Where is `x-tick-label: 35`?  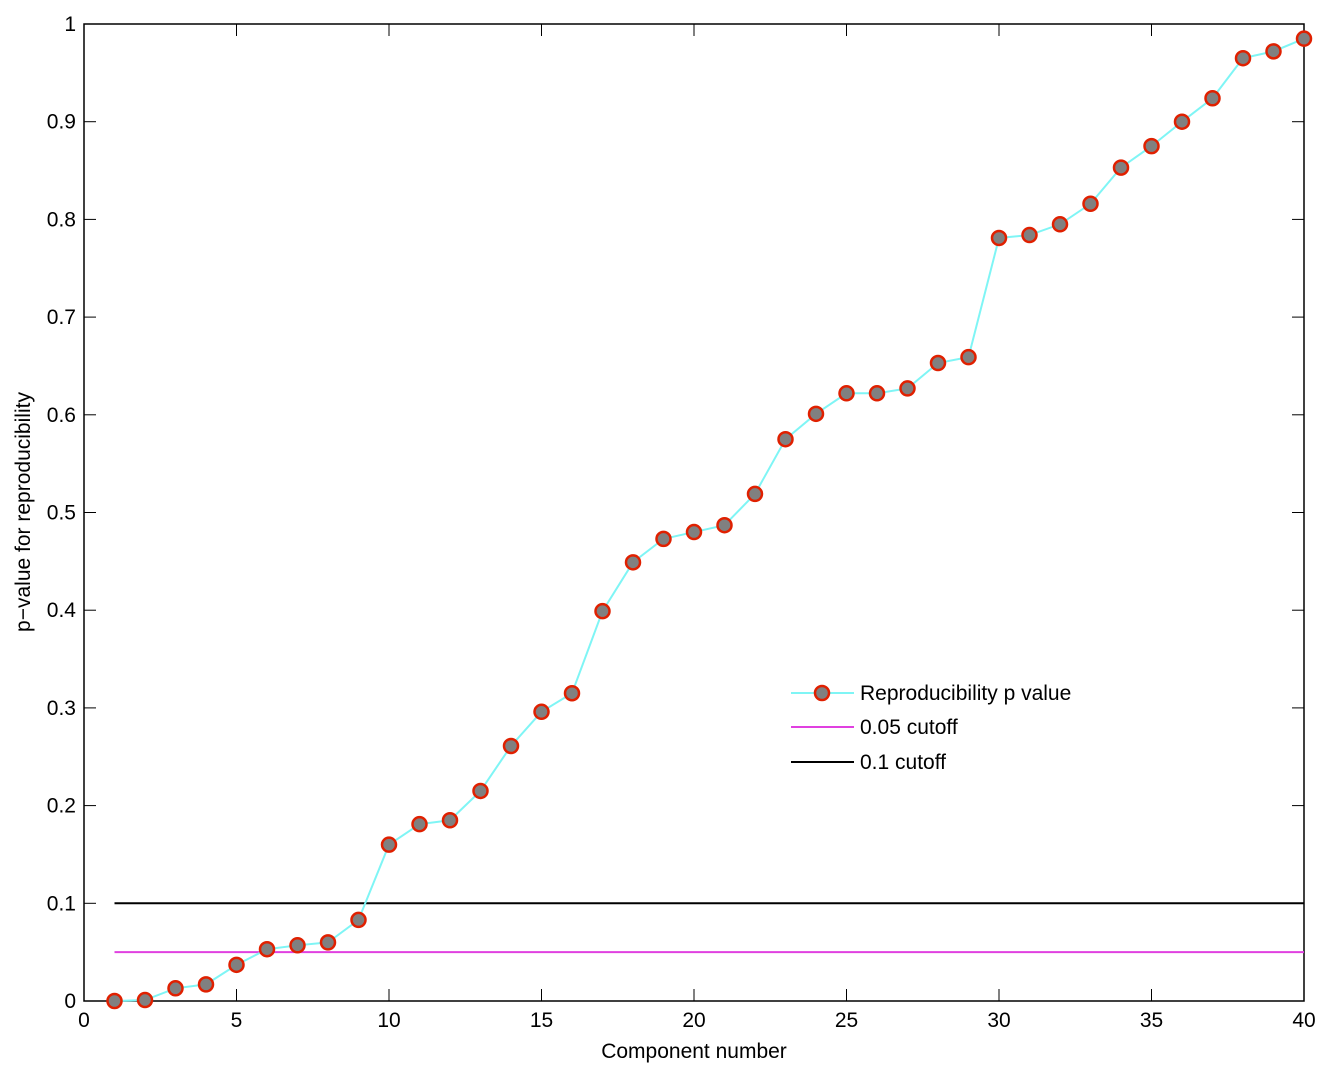
x-tick-label: 35 is located at coordinates (1151, 1020).